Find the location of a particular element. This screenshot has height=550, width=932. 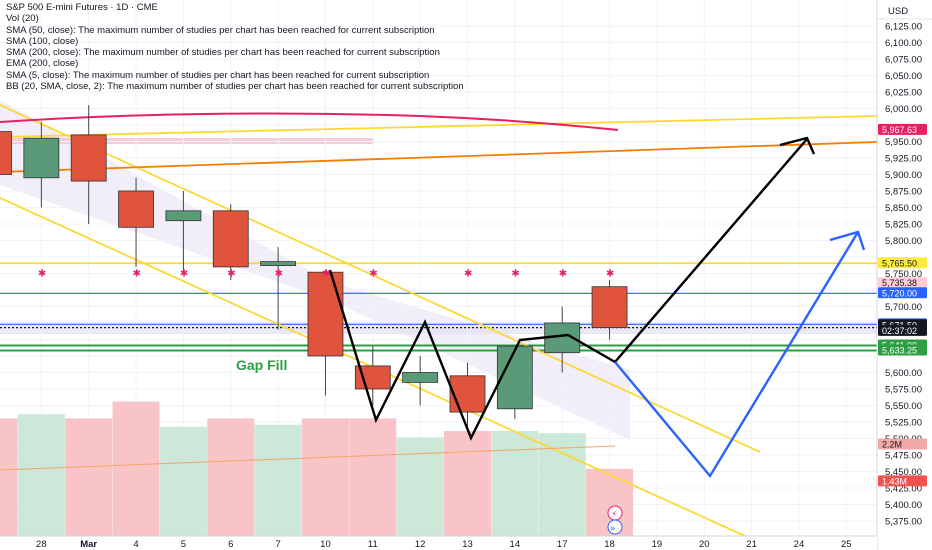

time-tick-label: 18 is located at coordinates (609, 544).